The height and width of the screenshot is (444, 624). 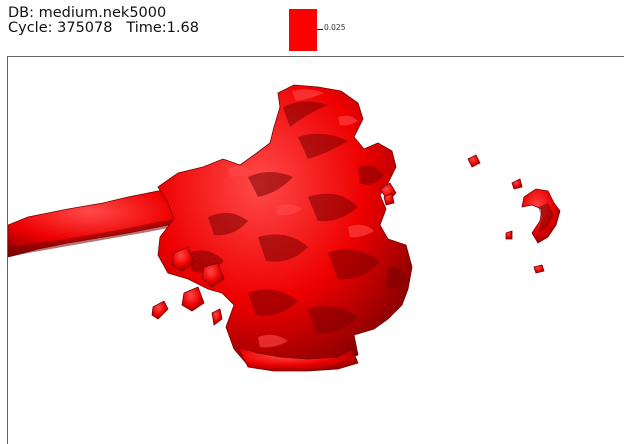 I want to click on isosurface-lower-lobe, so click(x=298, y=359).